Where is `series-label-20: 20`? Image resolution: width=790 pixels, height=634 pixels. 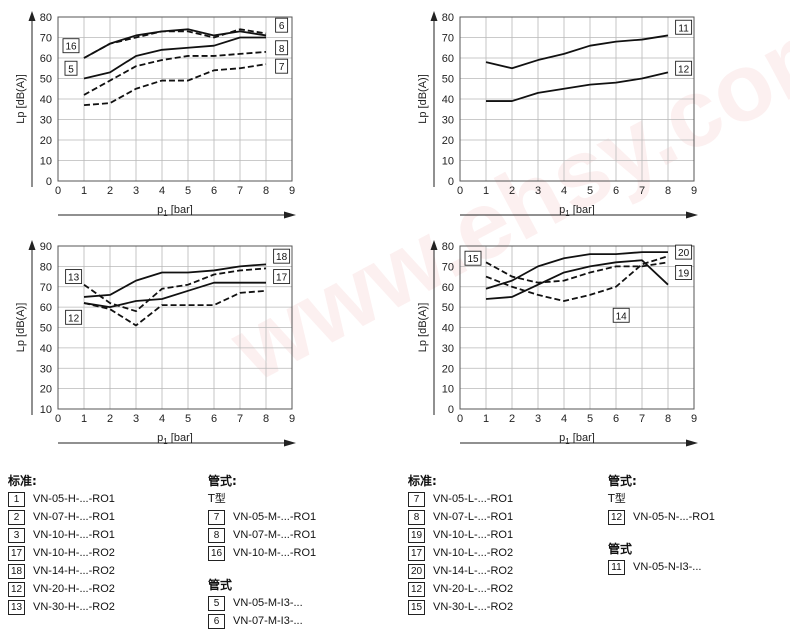 series-label-20: 20 is located at coordinates (684, 253).